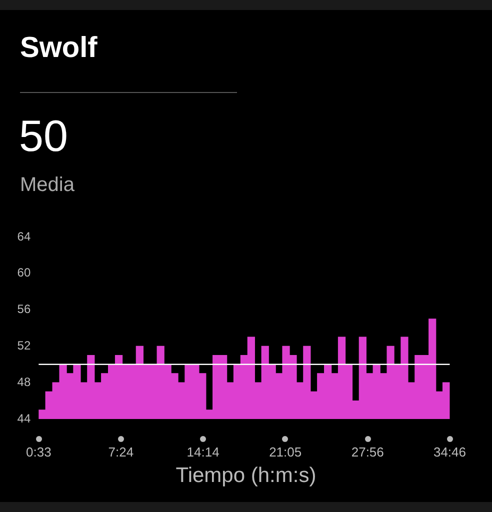 The height and width of the screenshot is (512, 492). I want to click on chart-title: Swolf, so click(59, 48).